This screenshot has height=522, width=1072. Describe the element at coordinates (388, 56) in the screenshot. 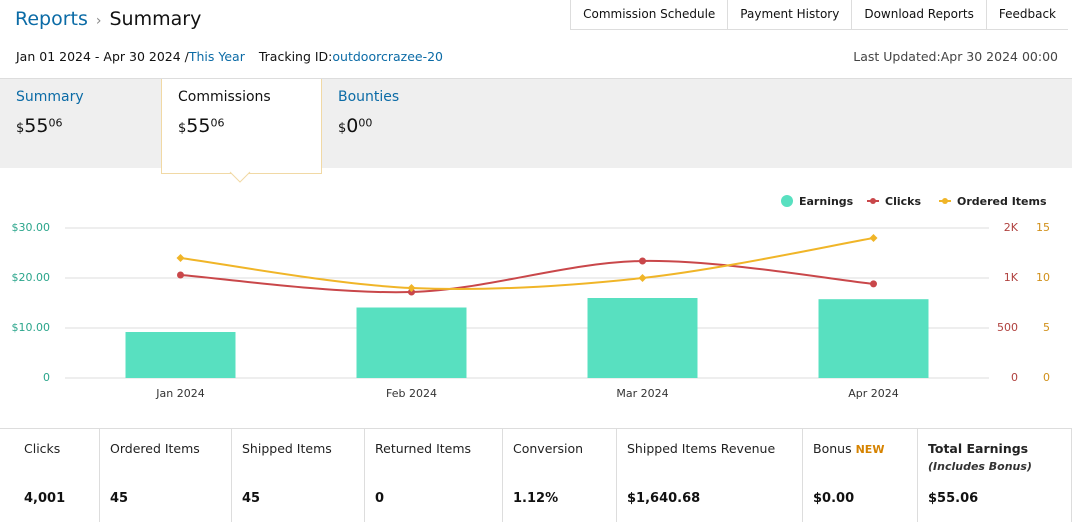

I see `tracking-link: outdoorcrazee-20` at that location.